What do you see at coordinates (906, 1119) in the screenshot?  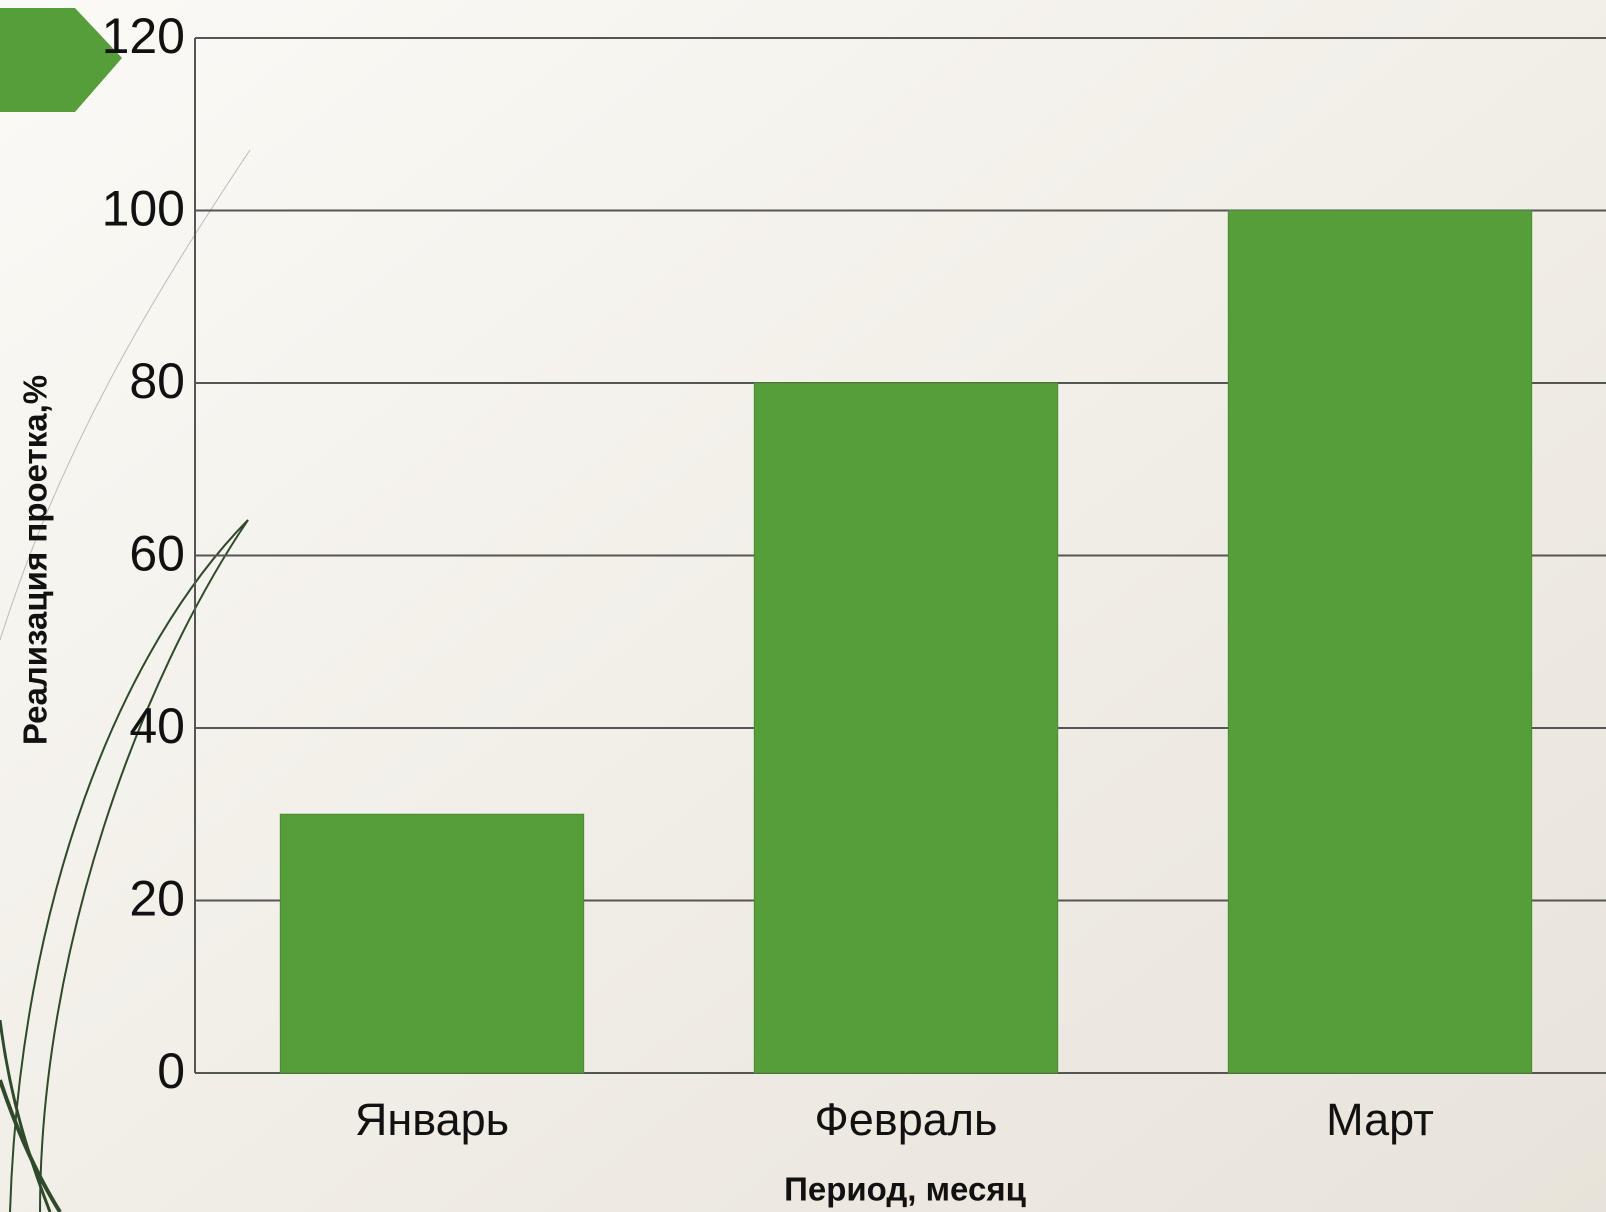 I see `x-tick-label: Февраль` at bounding box center [906, 1119].